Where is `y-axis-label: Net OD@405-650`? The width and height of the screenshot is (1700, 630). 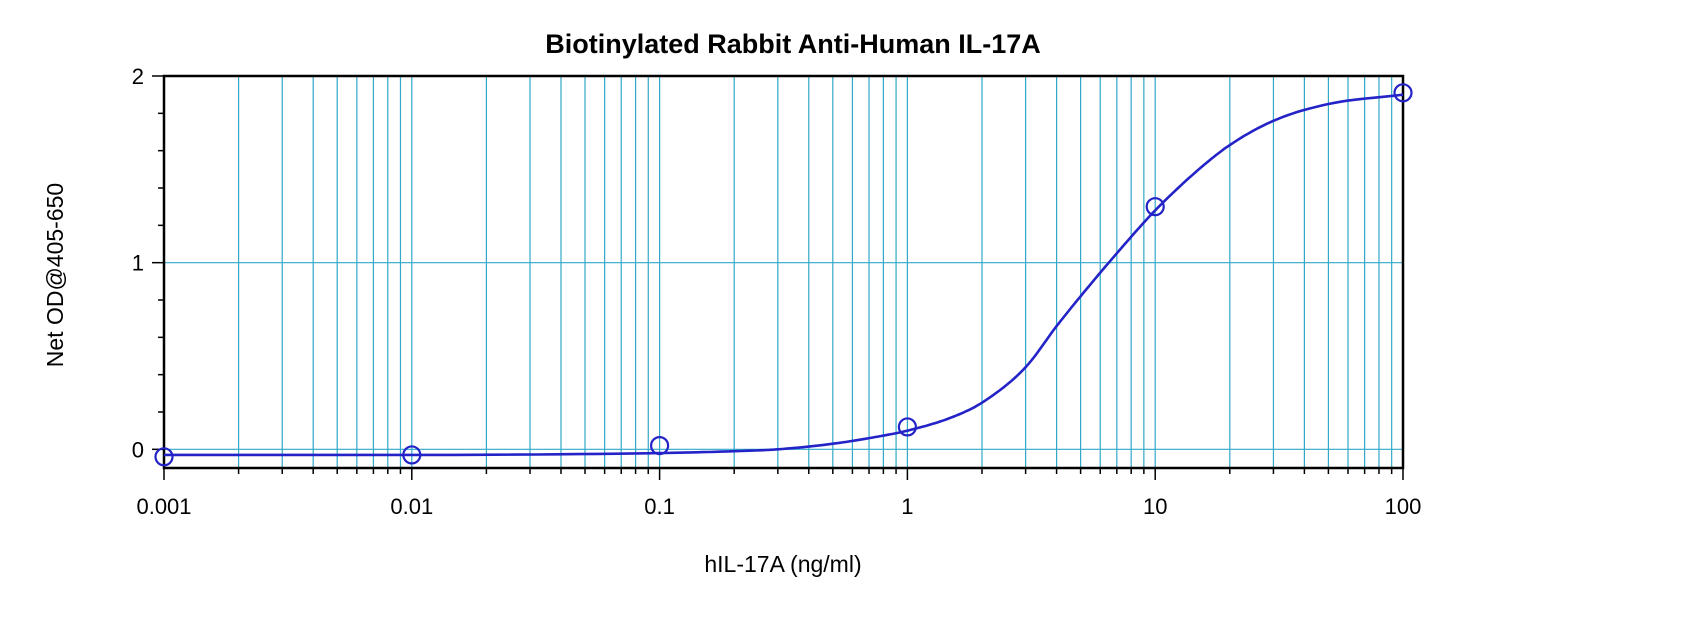
y-axis-label: Net OD@405-650 is located at coordinates (55, 275).